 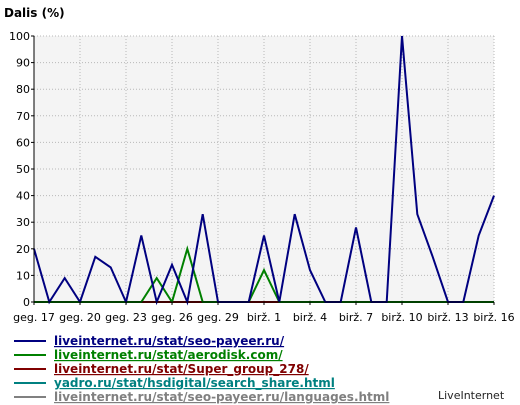 I want to click on y-tick-label: 60, so click(x=23, y=142).